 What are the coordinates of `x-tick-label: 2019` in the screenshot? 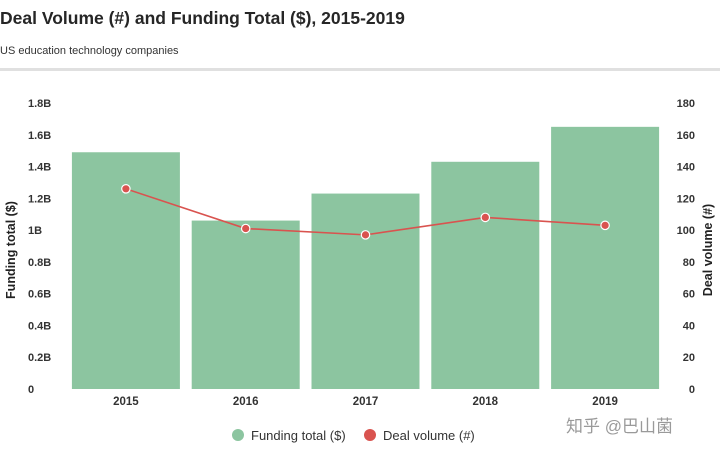 It's located at (605, 402).